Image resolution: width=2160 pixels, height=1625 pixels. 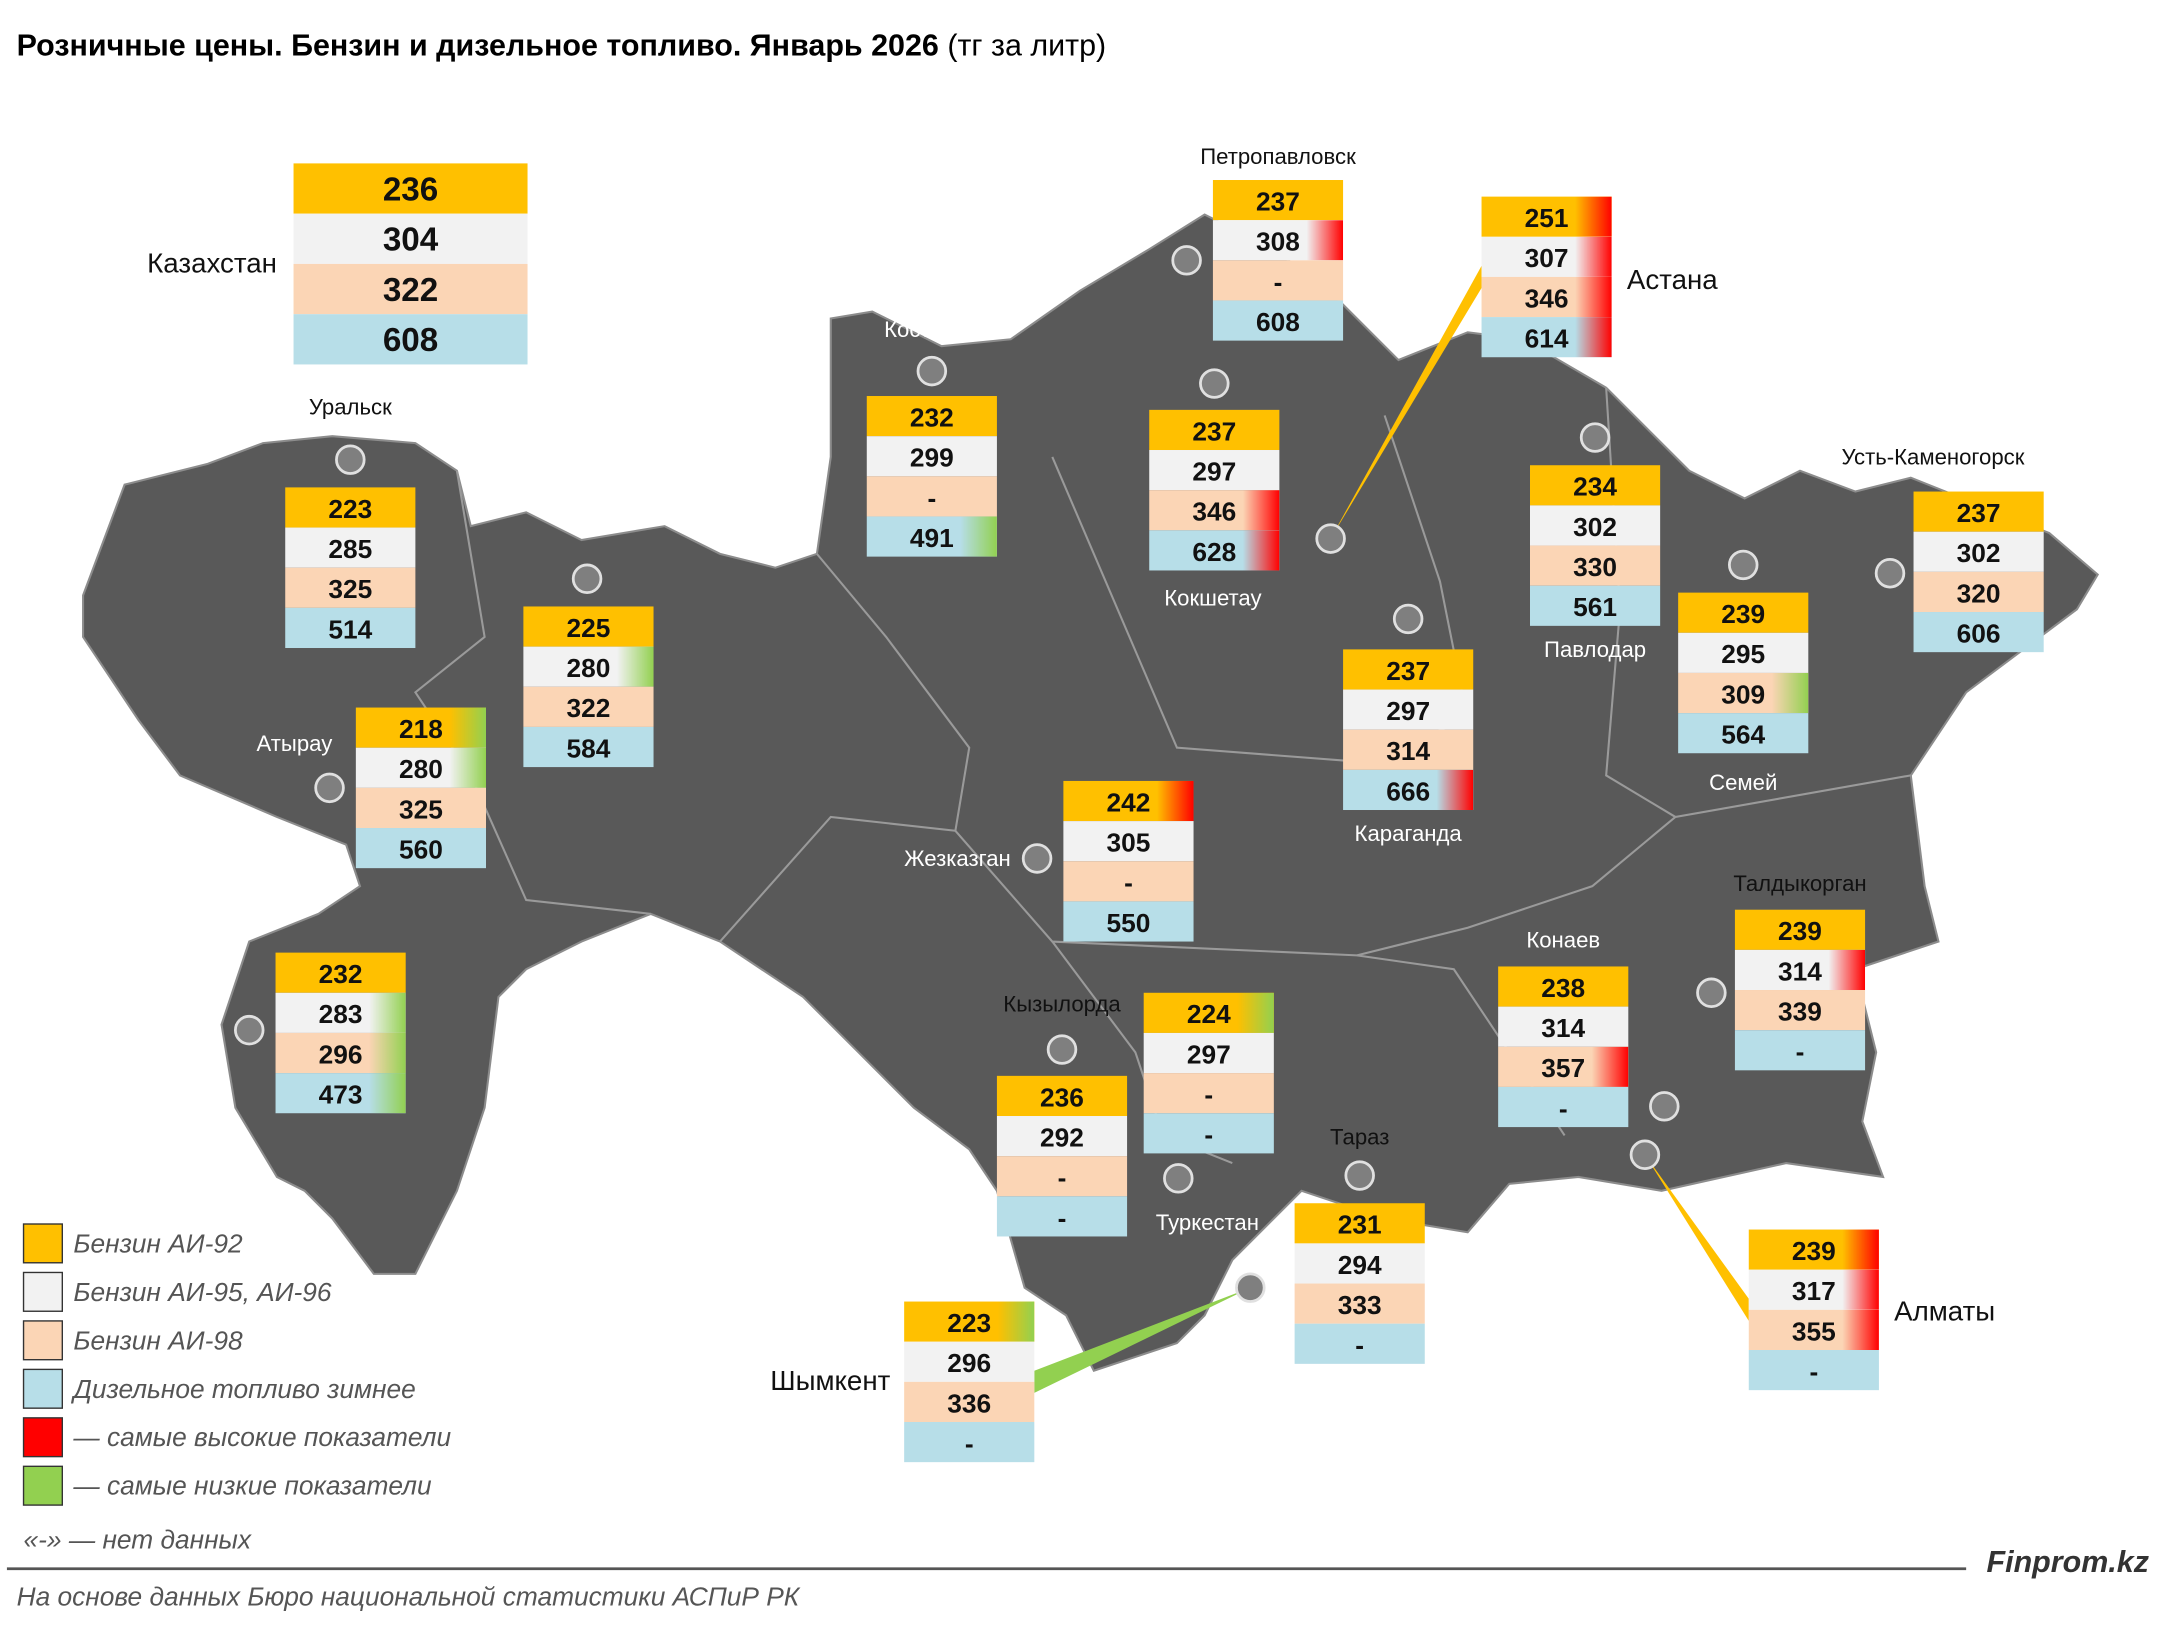 What do you see at coordinates (242, 1389) in the screenshot?
I see `legend-label: Дизельное топливо зимнее` at bounding box center [242, 1389].